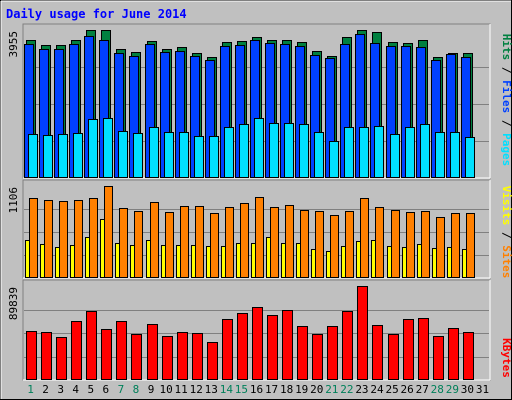 Image resolution: width=512 pixels, height=400 pixels. Describe the element at coordinates (506, 206) in the screenshot. I see `legend-item-visits: Visits` at that location.